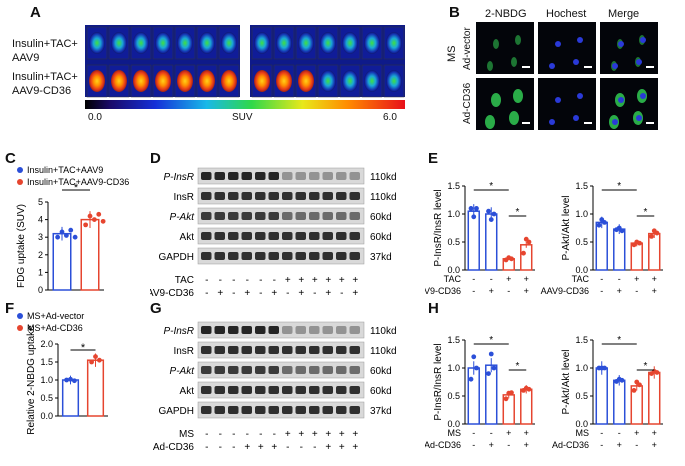 This screenshot has height=466, width=685. What do you see at coordinates (76, 188) in the screenshot?
I see `chart-c-sig: *` at bounding box center [76, 188].